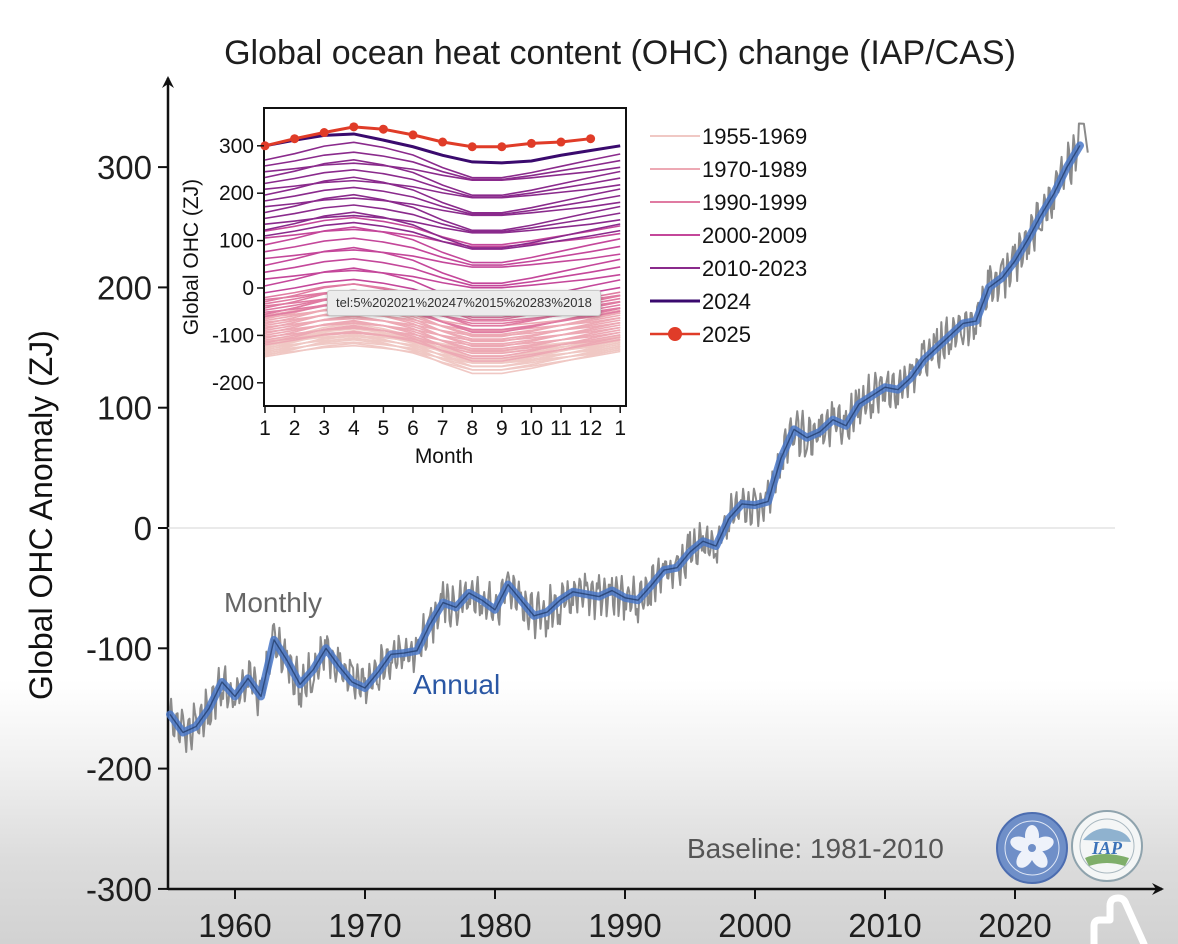  I want to click on hand-pointer-icon, so click(1119, 919).